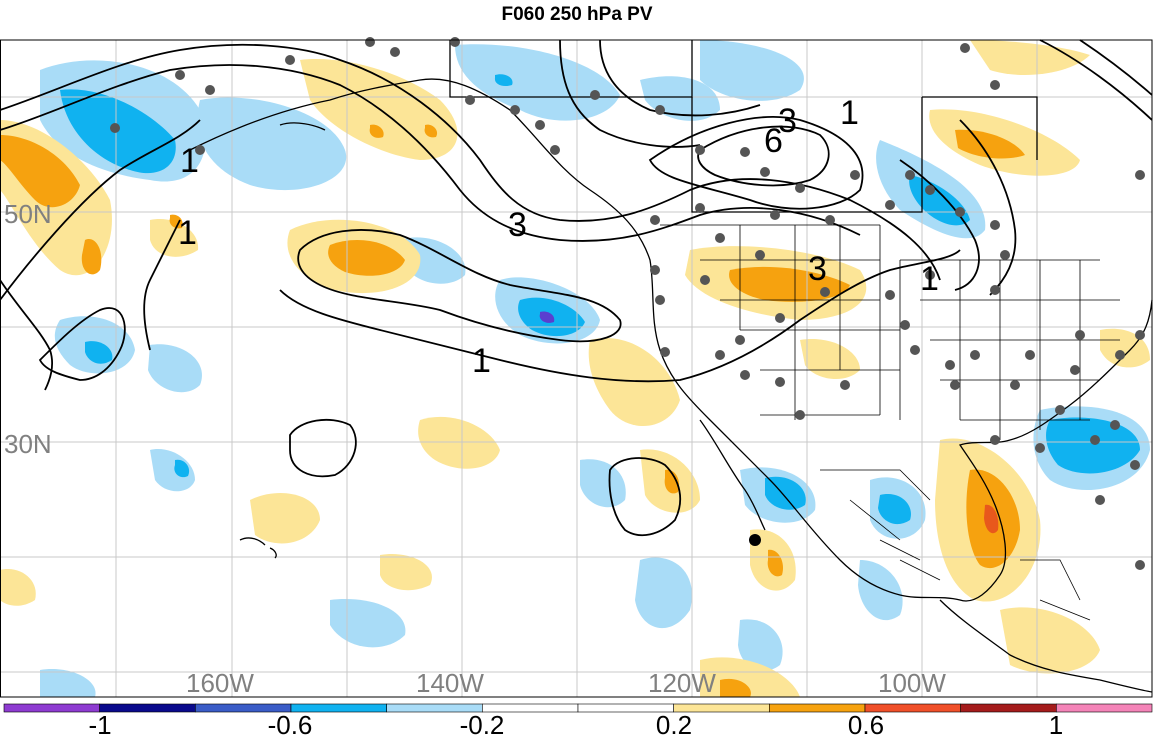 The image size is (1154, 739). Describe the element at coordinates (575, 724) in the screenshot. I see `colorbar-labels: -1 -0.6 -0.2 0.2 0.6 1` at that location.